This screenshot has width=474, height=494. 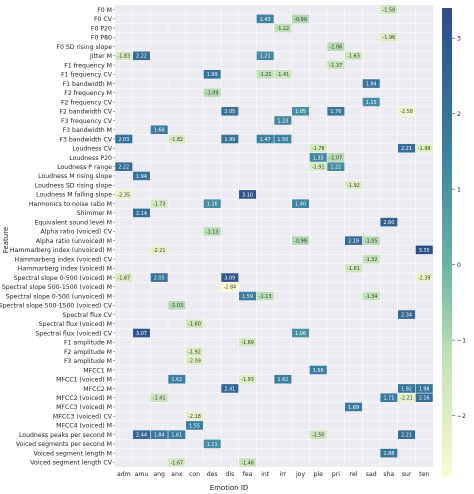 I want to click on feature-tick-label: MFCC3 (voiced) M, so click(x=84, y=407).